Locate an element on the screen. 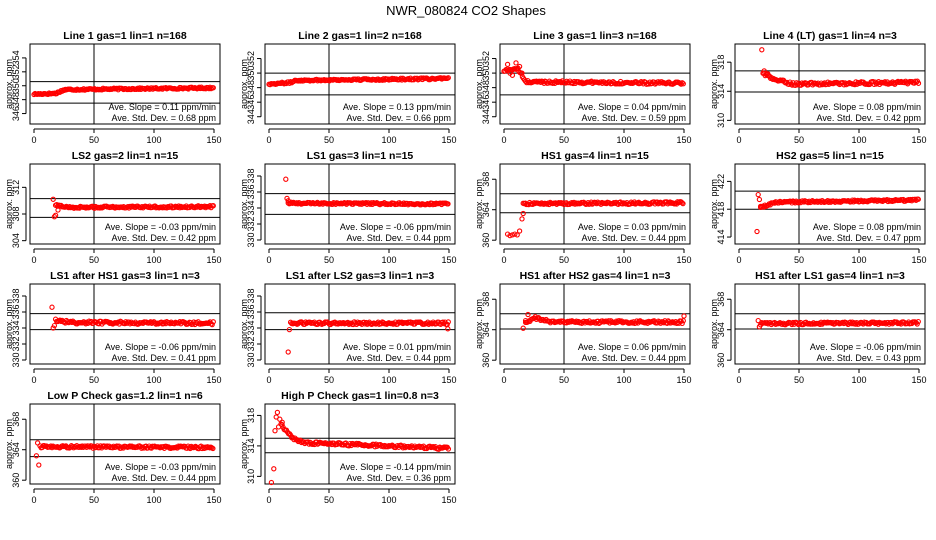 This screenshot has width=936, height=540. panel-title: High P Check gas=1 lin=0.8 n=3 is located at coordinates (360, 396).